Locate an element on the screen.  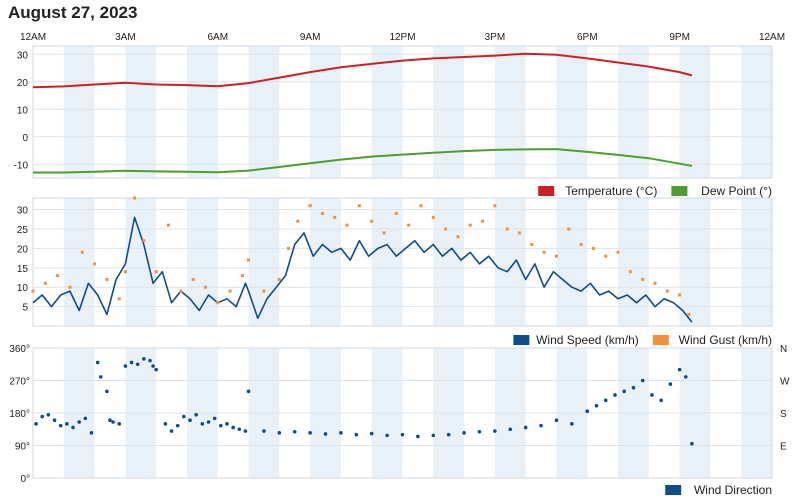
page-title: August 27, 2023 is located at coordinates (73, 12).